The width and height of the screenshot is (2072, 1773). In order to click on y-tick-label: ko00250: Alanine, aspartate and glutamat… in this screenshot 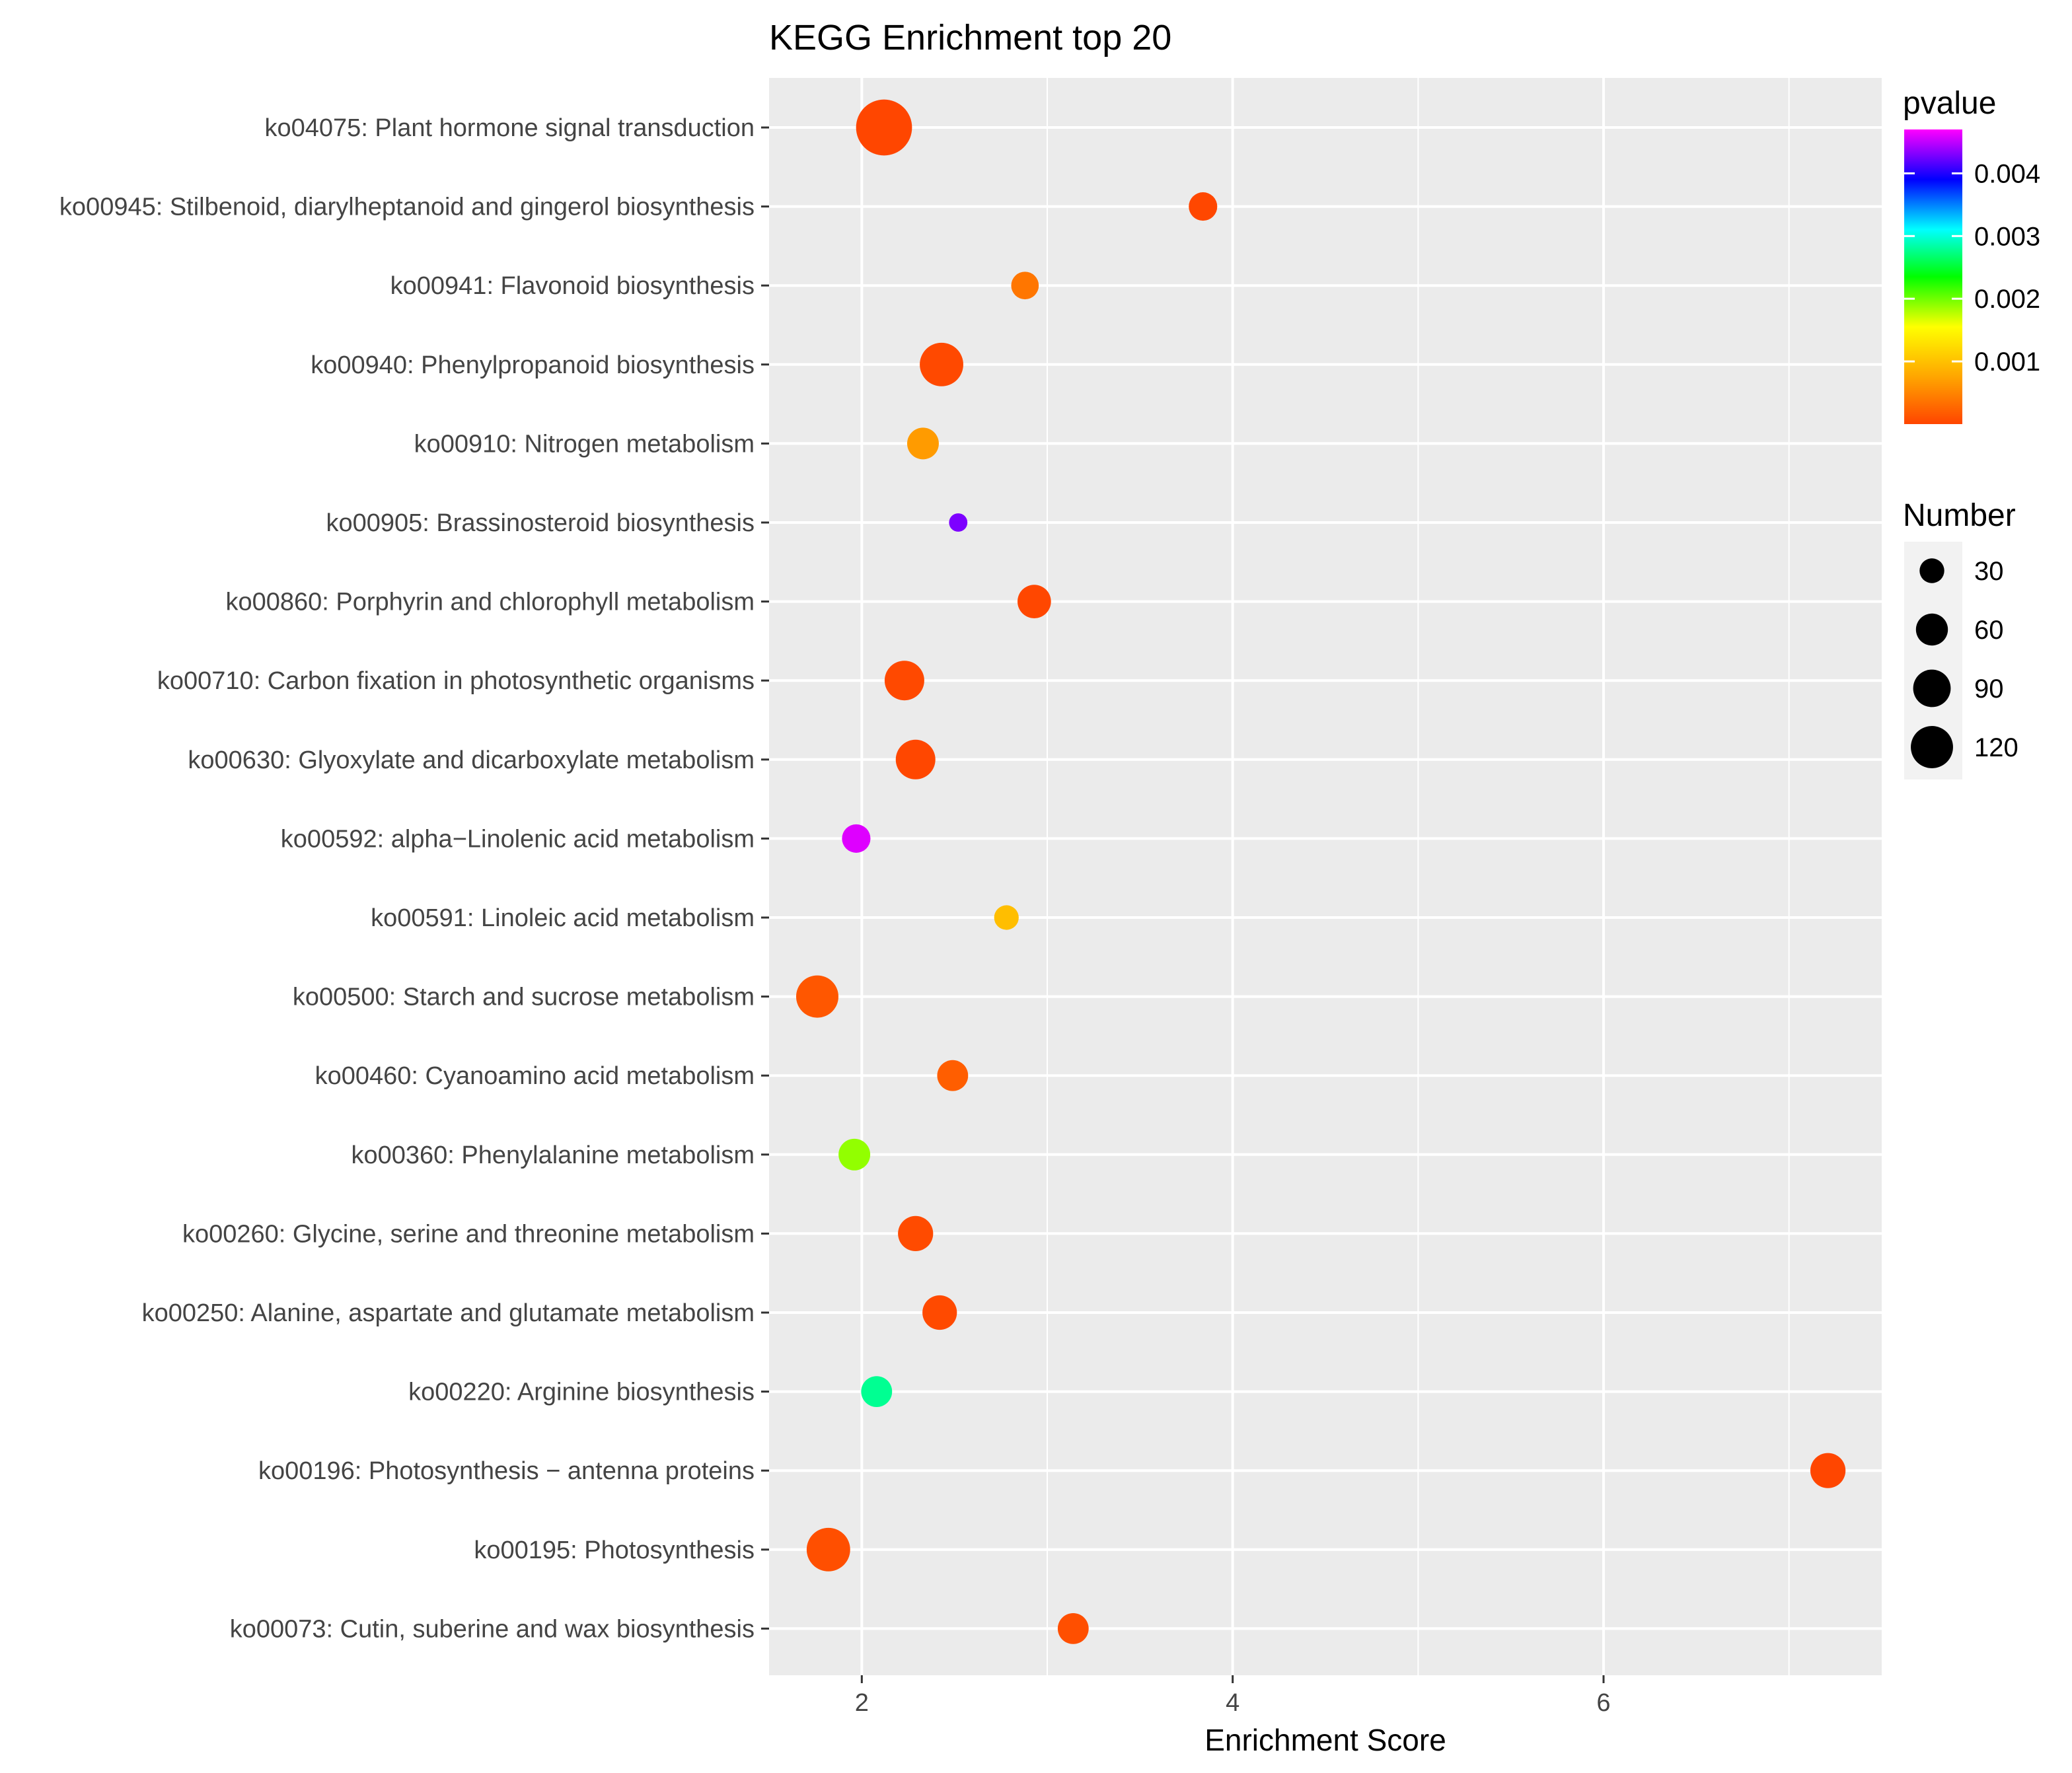, I will do `click(448, 1313)`.